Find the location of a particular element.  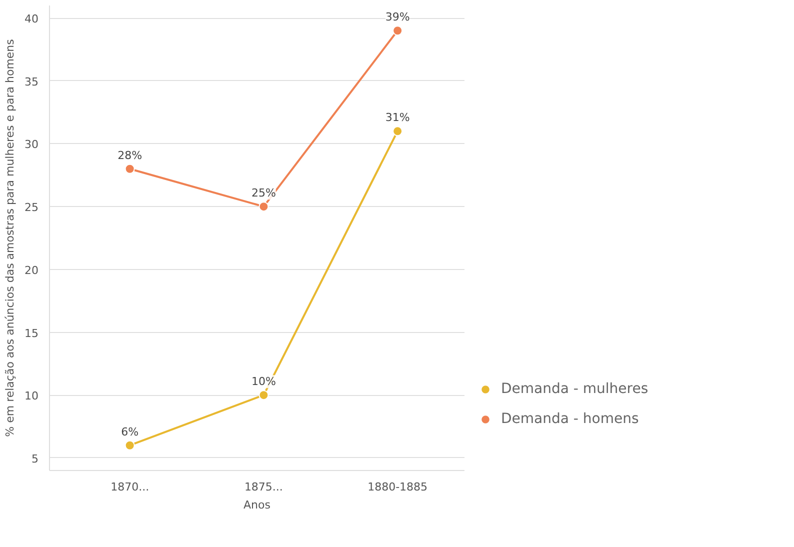

data-label: 39% is located at coordinates (397, 17).